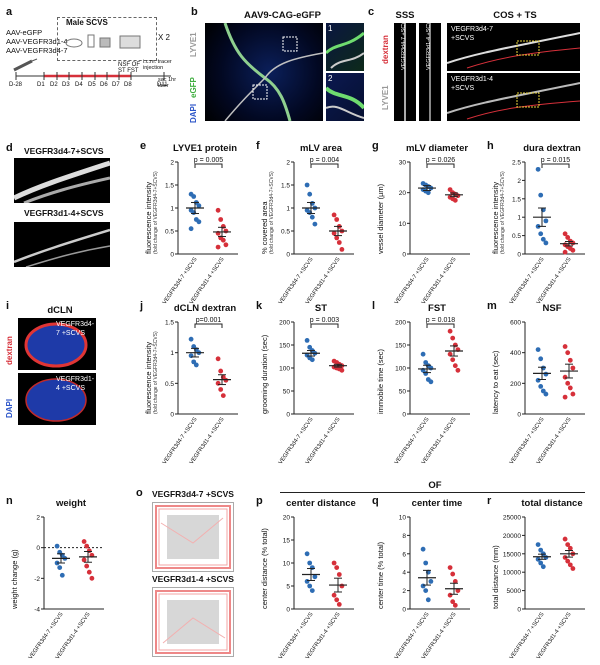  Describe the element at coordinates (404, 573) in the screenshot. I see `y-tick-label: 4` at that location.